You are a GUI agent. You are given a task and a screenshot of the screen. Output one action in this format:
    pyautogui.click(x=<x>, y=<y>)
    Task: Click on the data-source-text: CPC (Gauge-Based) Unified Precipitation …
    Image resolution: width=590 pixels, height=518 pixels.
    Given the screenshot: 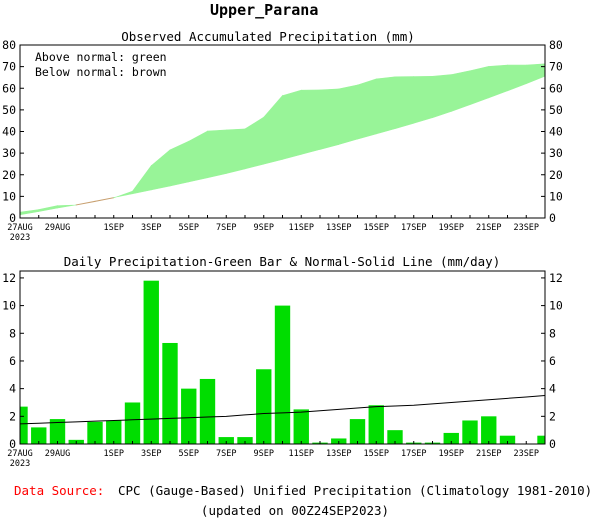 What is the action you would take?
    pyautogui.click(x=354, y=490)
    